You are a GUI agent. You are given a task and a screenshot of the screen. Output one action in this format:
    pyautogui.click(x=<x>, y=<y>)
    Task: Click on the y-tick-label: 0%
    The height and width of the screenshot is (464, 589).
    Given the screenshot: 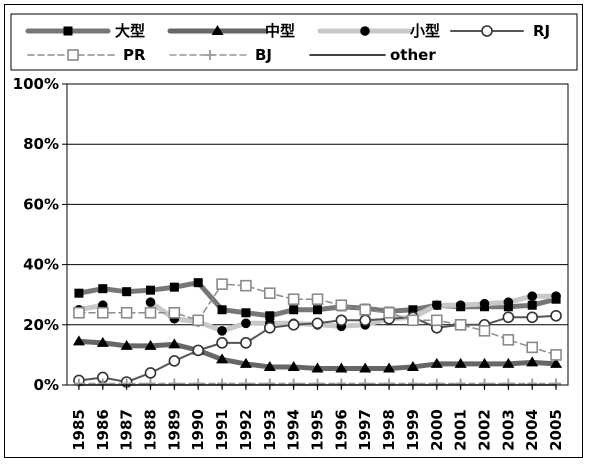 What is the action you would take?
    pyautogui.click(x=46, y=385)
    